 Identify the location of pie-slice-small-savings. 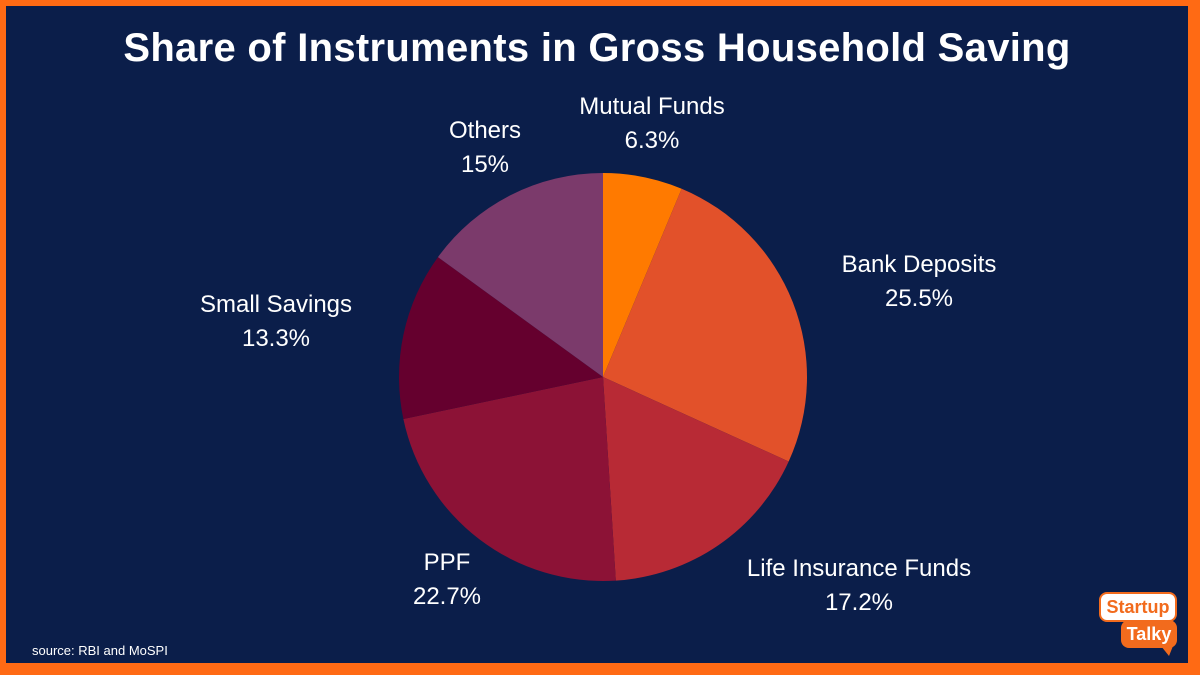
(500, 338).